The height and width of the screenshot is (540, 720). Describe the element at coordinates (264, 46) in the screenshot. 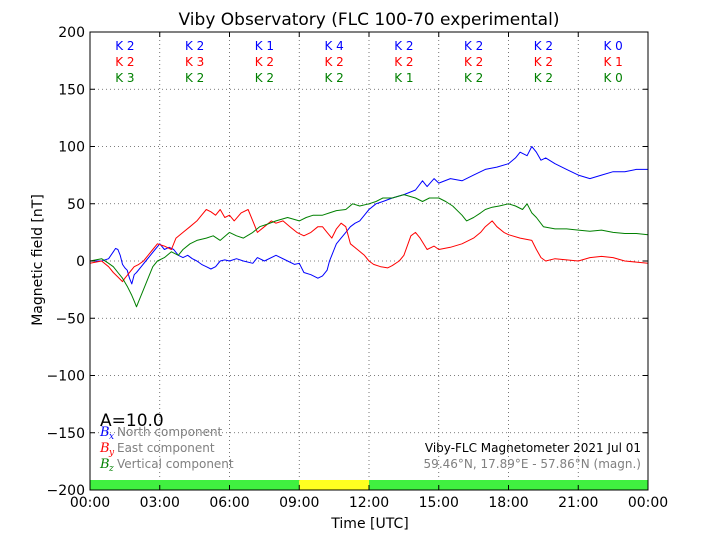

I see `k-index-north: K 1` at that location.